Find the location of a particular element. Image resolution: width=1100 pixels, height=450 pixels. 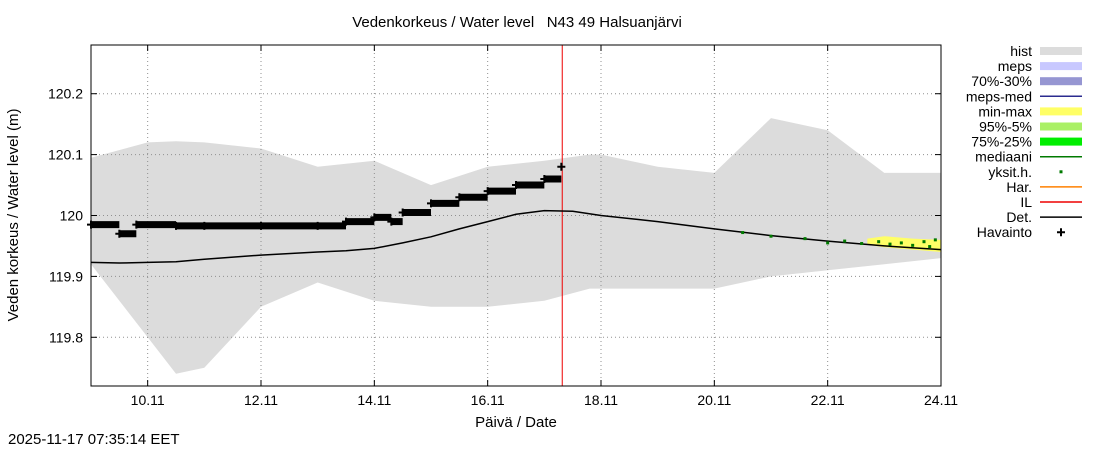

x-tick-label: 18.11 is located at coordinates (601, 400).